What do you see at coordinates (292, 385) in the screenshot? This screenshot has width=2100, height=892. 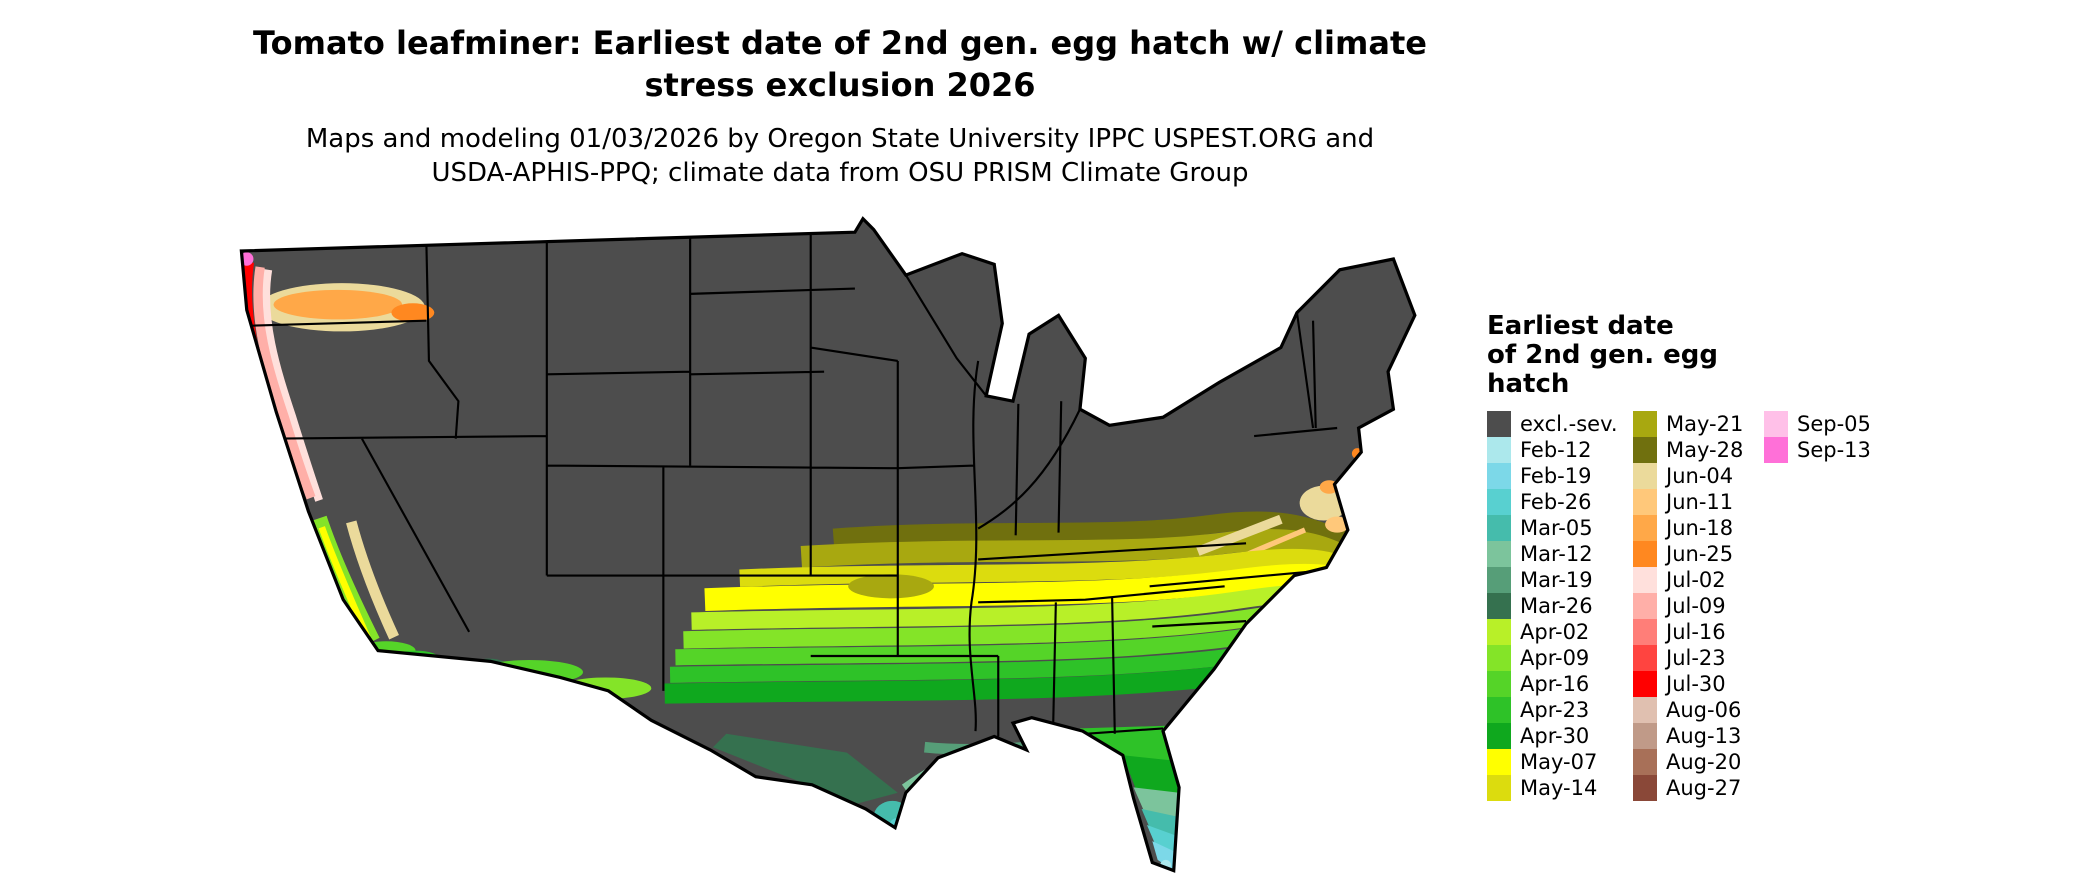 I see `map-region-coast-palepink` at bounding box center [292, 385].